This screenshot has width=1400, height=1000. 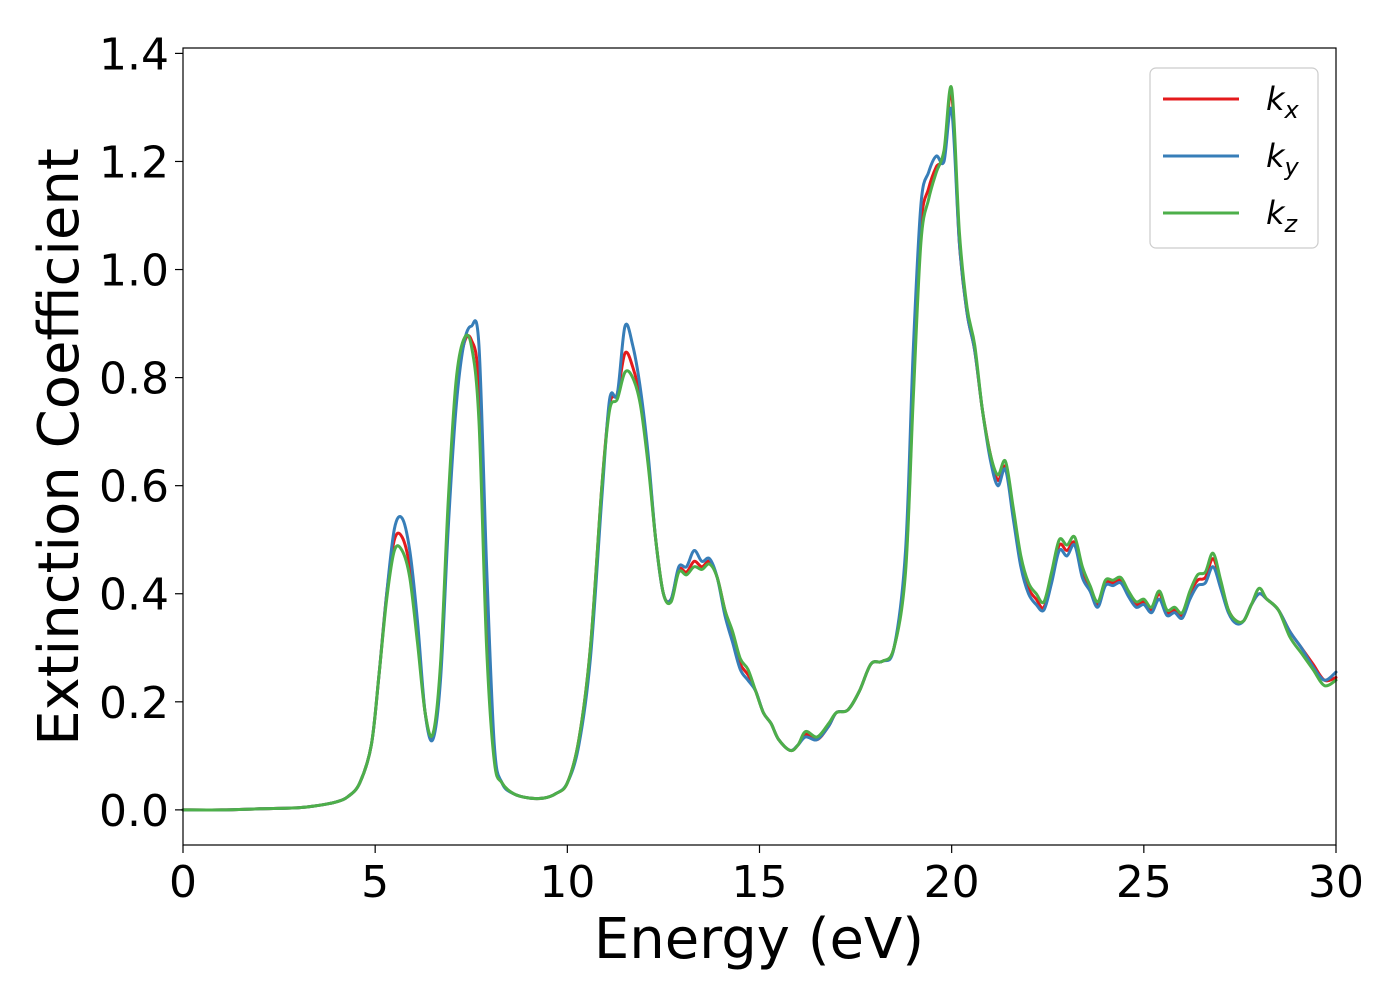 What do you see at coordinates (183, 882) in the screenshot?
I see `x-tick-label: 0` at bounding box center [183, 882].